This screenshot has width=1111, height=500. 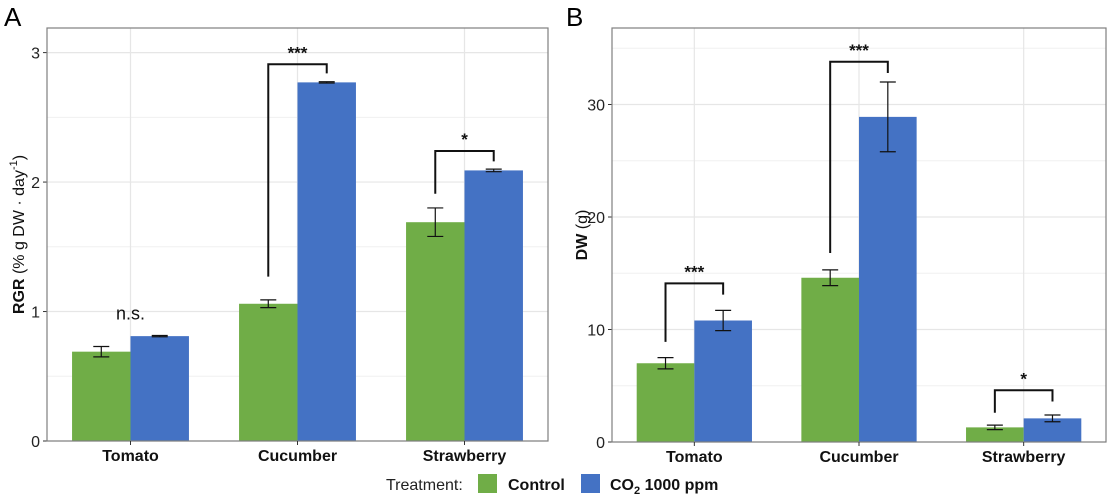 I want to click on legend-label-control: Control, so click(x=536, y=485).